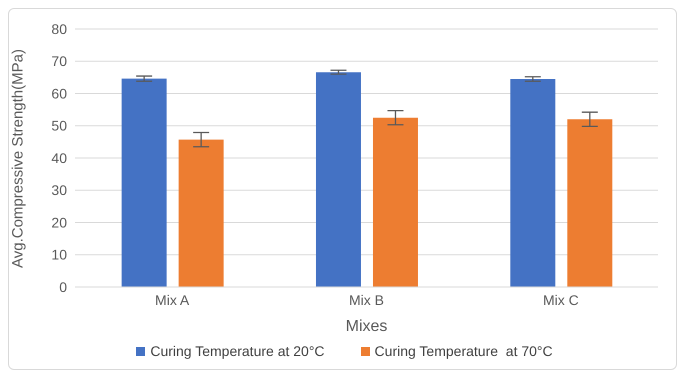 The height and width of the screenshot is (378, 685). Describe the element at coordinates (17, 158) in the screenshot. I see `y-axis-title: Avg.Compressive Strength(MPa)` at that location.